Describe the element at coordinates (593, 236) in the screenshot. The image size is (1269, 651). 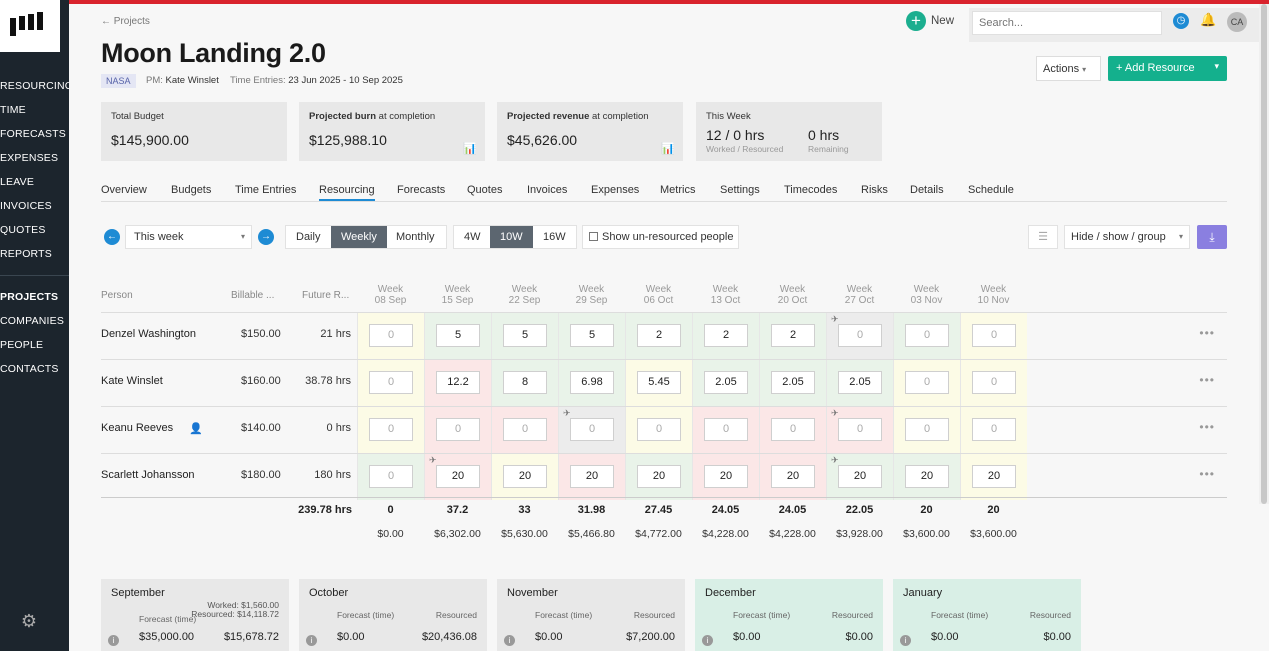
I see `checkbox` at that location.